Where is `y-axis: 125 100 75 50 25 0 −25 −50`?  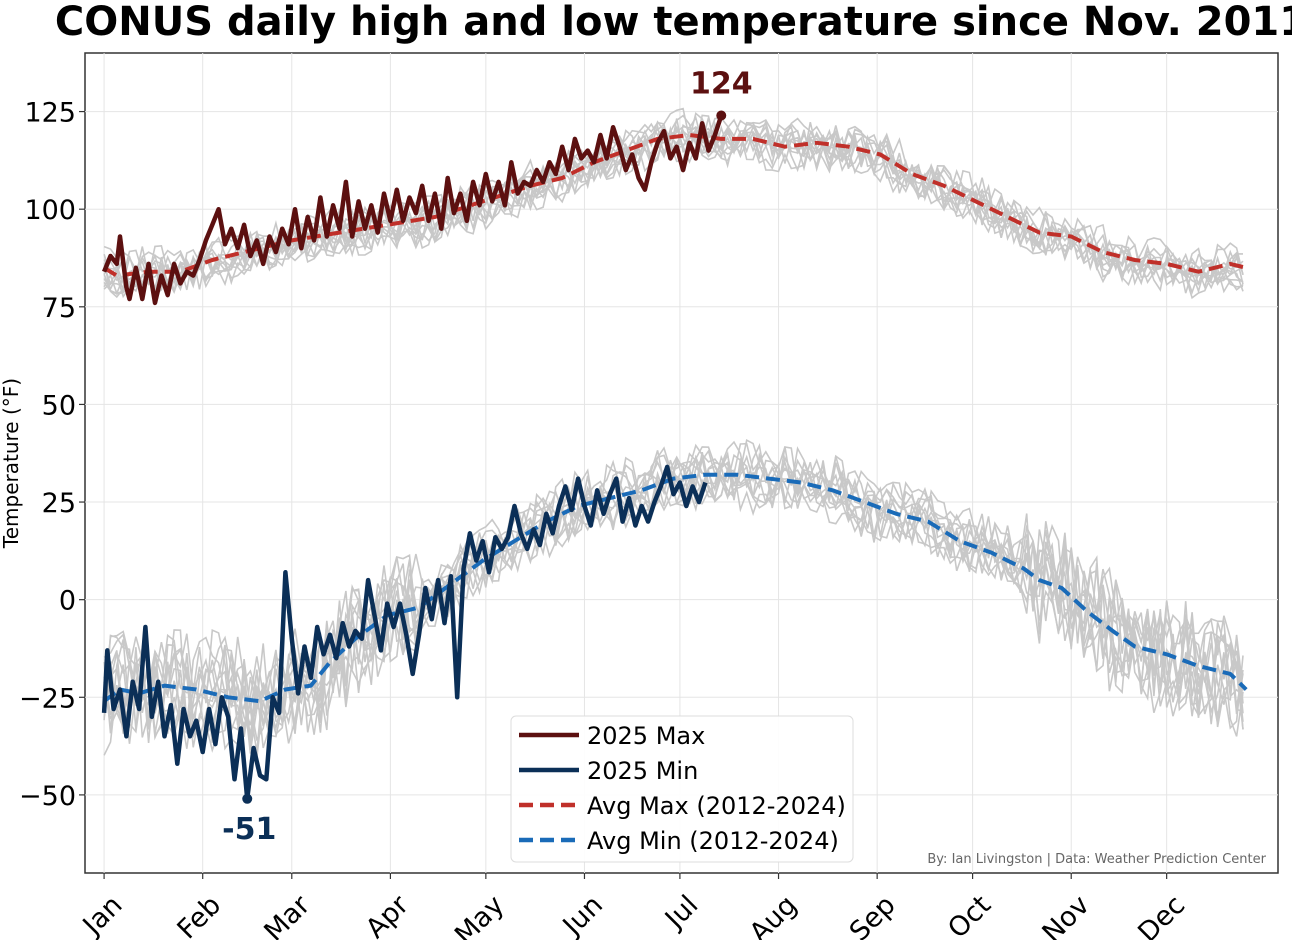
y-axis: 125 100 75 50 25 0 −25 −50 is located at coordinates (52, 455).